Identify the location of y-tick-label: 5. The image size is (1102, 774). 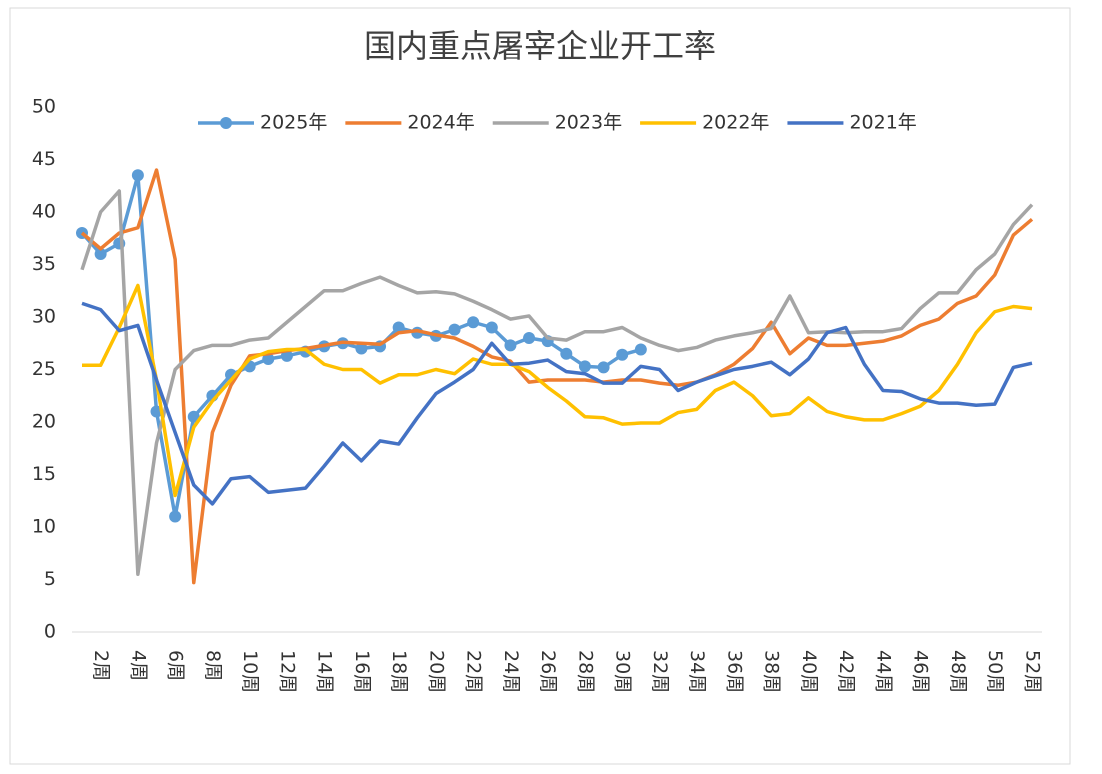
(50, 579).